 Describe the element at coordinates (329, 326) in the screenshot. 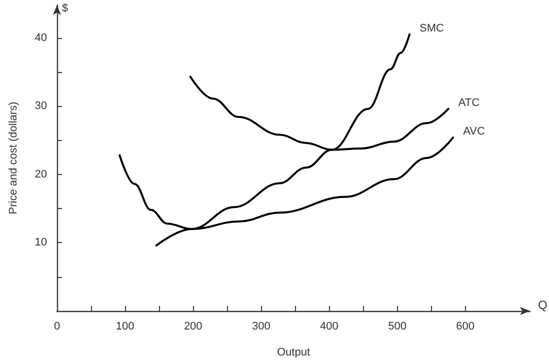

I see `x-tick-label: 400` at that location.